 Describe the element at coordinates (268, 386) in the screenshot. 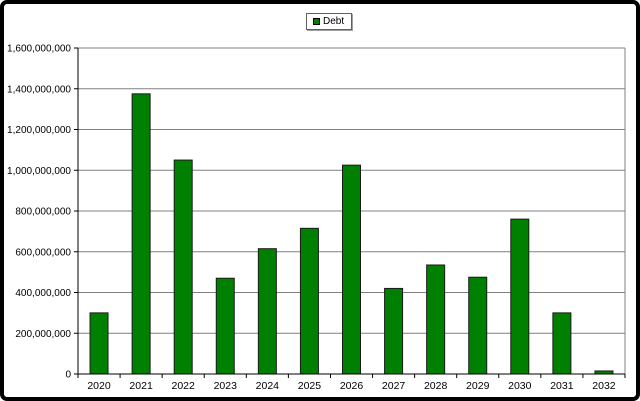

I see `x-axis-label: 2024` at that location.